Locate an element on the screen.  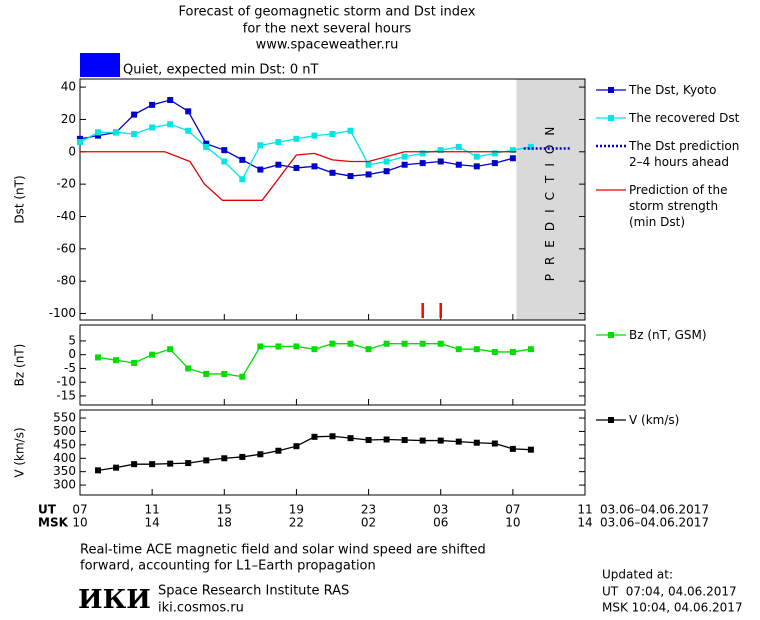
quiet-label: Quiet, expected min Dst: 0 nT is located at coordinates (220, 70).